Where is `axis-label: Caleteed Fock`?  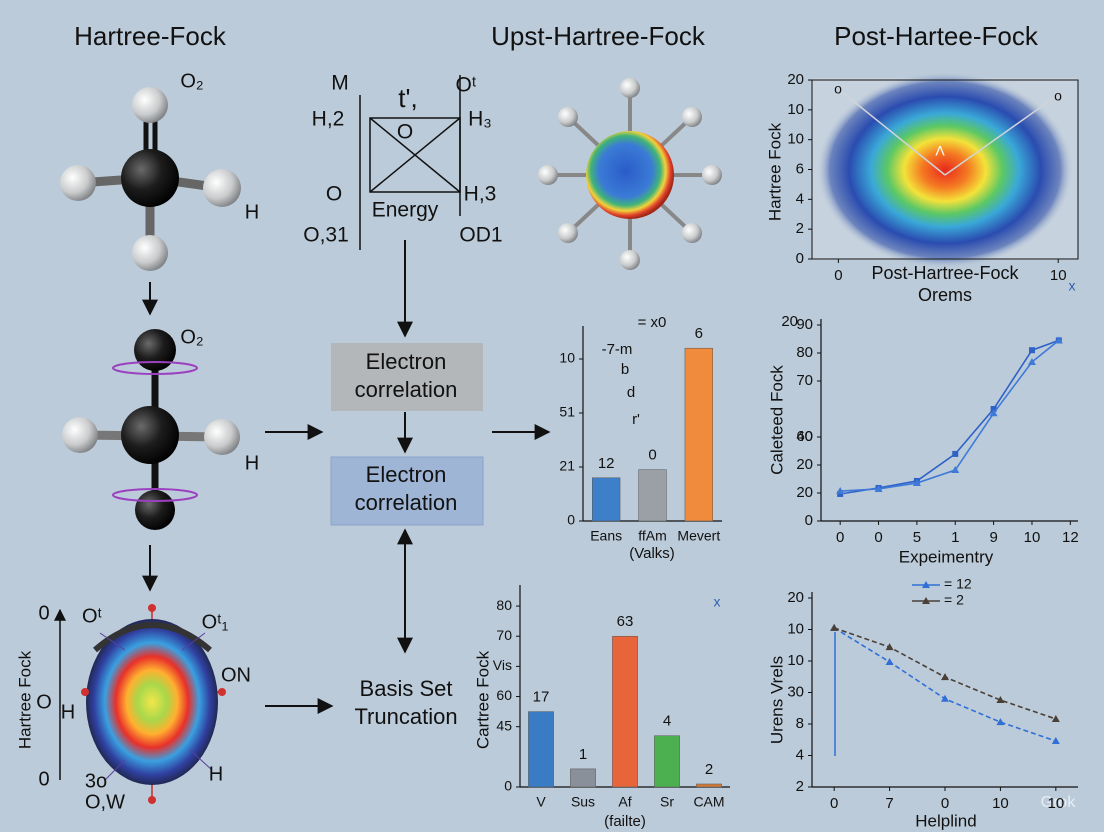 axis-label: Caleteed Fock is located at coordinates (776, 420).